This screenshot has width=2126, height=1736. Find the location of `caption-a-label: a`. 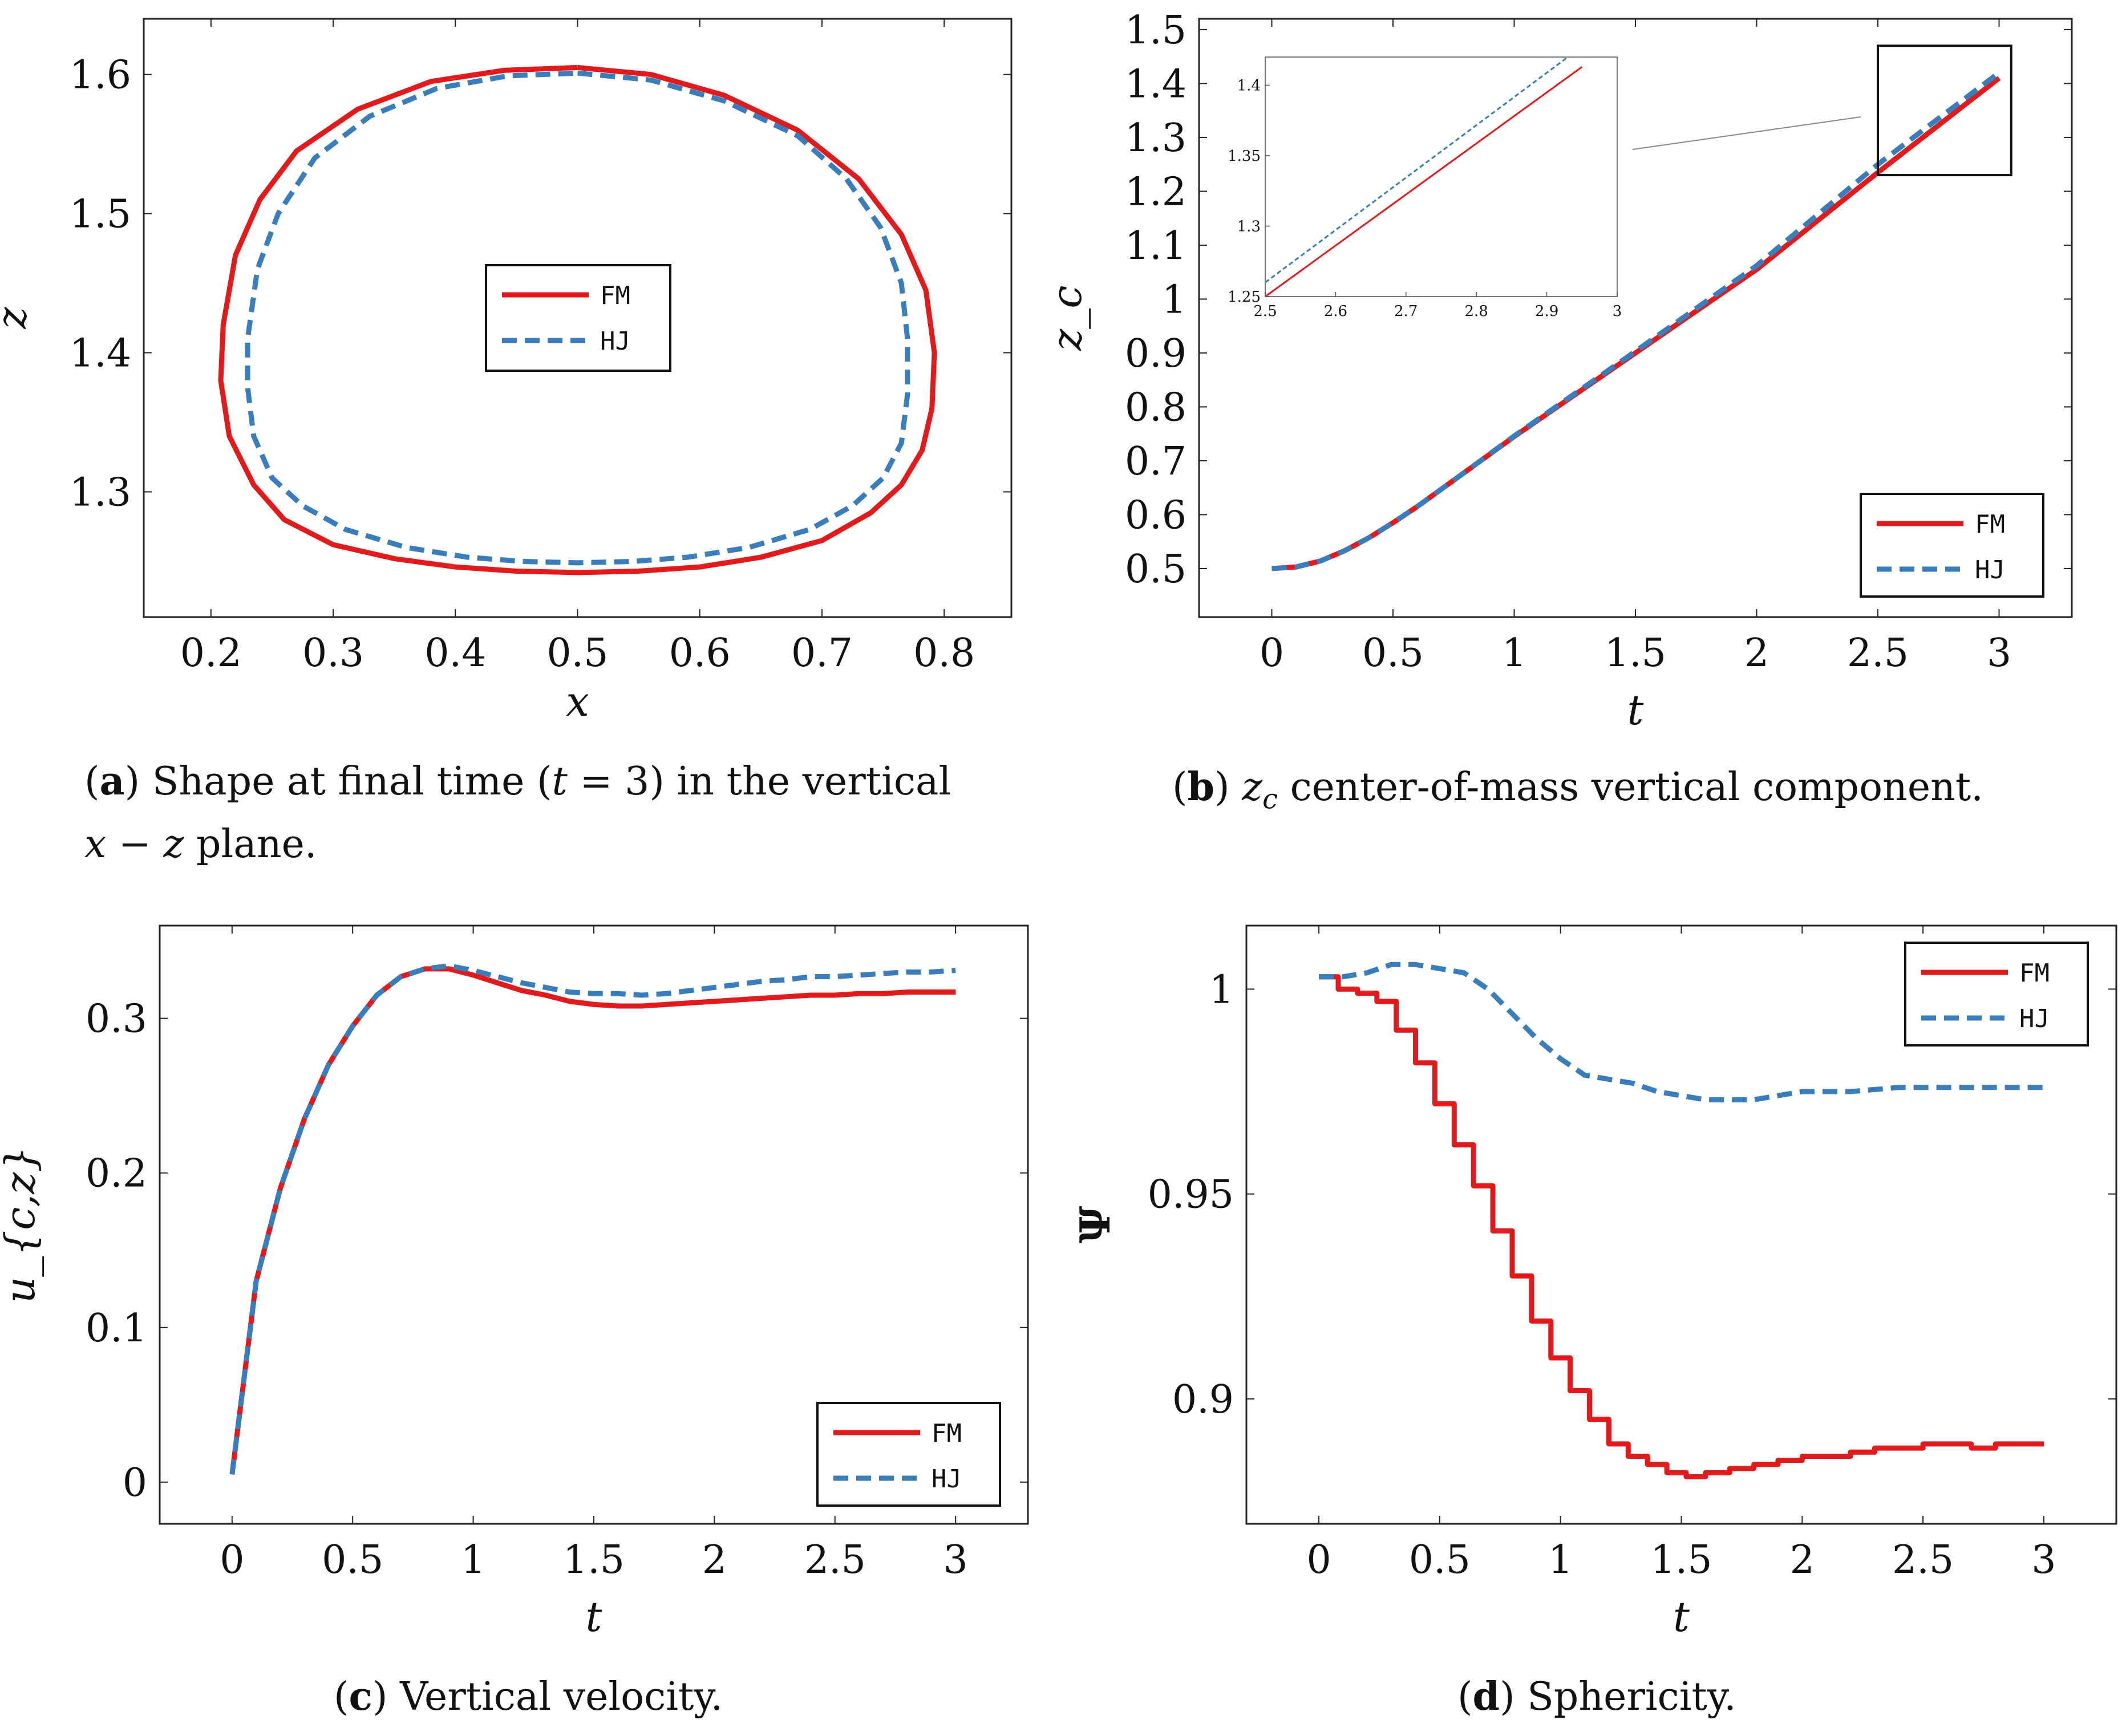

caption-a-label: a is located at coordinates (112, 781).